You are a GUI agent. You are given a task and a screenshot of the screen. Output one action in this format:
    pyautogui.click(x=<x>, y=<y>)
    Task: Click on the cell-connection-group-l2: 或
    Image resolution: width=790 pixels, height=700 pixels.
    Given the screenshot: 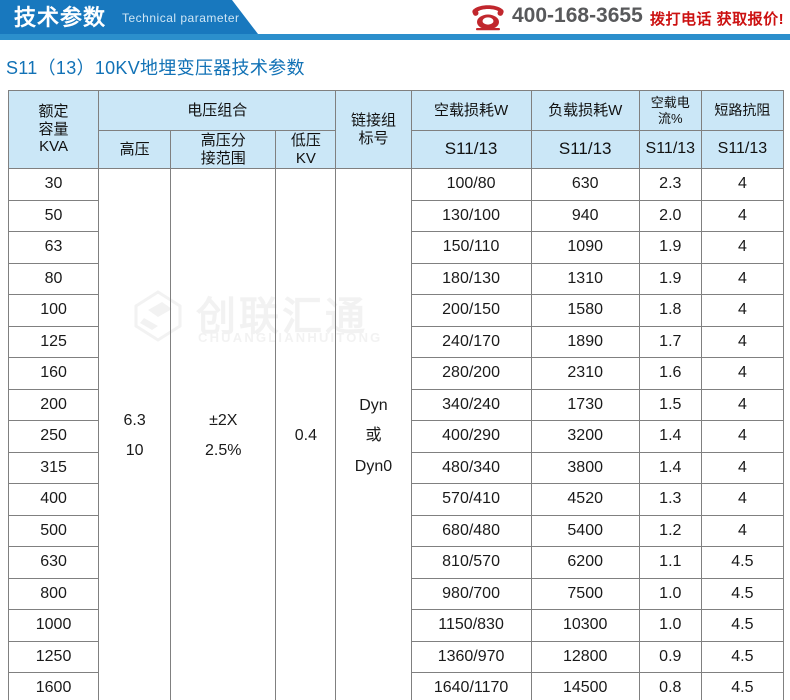 What is the action you would take?
    pyautogui.click(x=373, y=435)
    